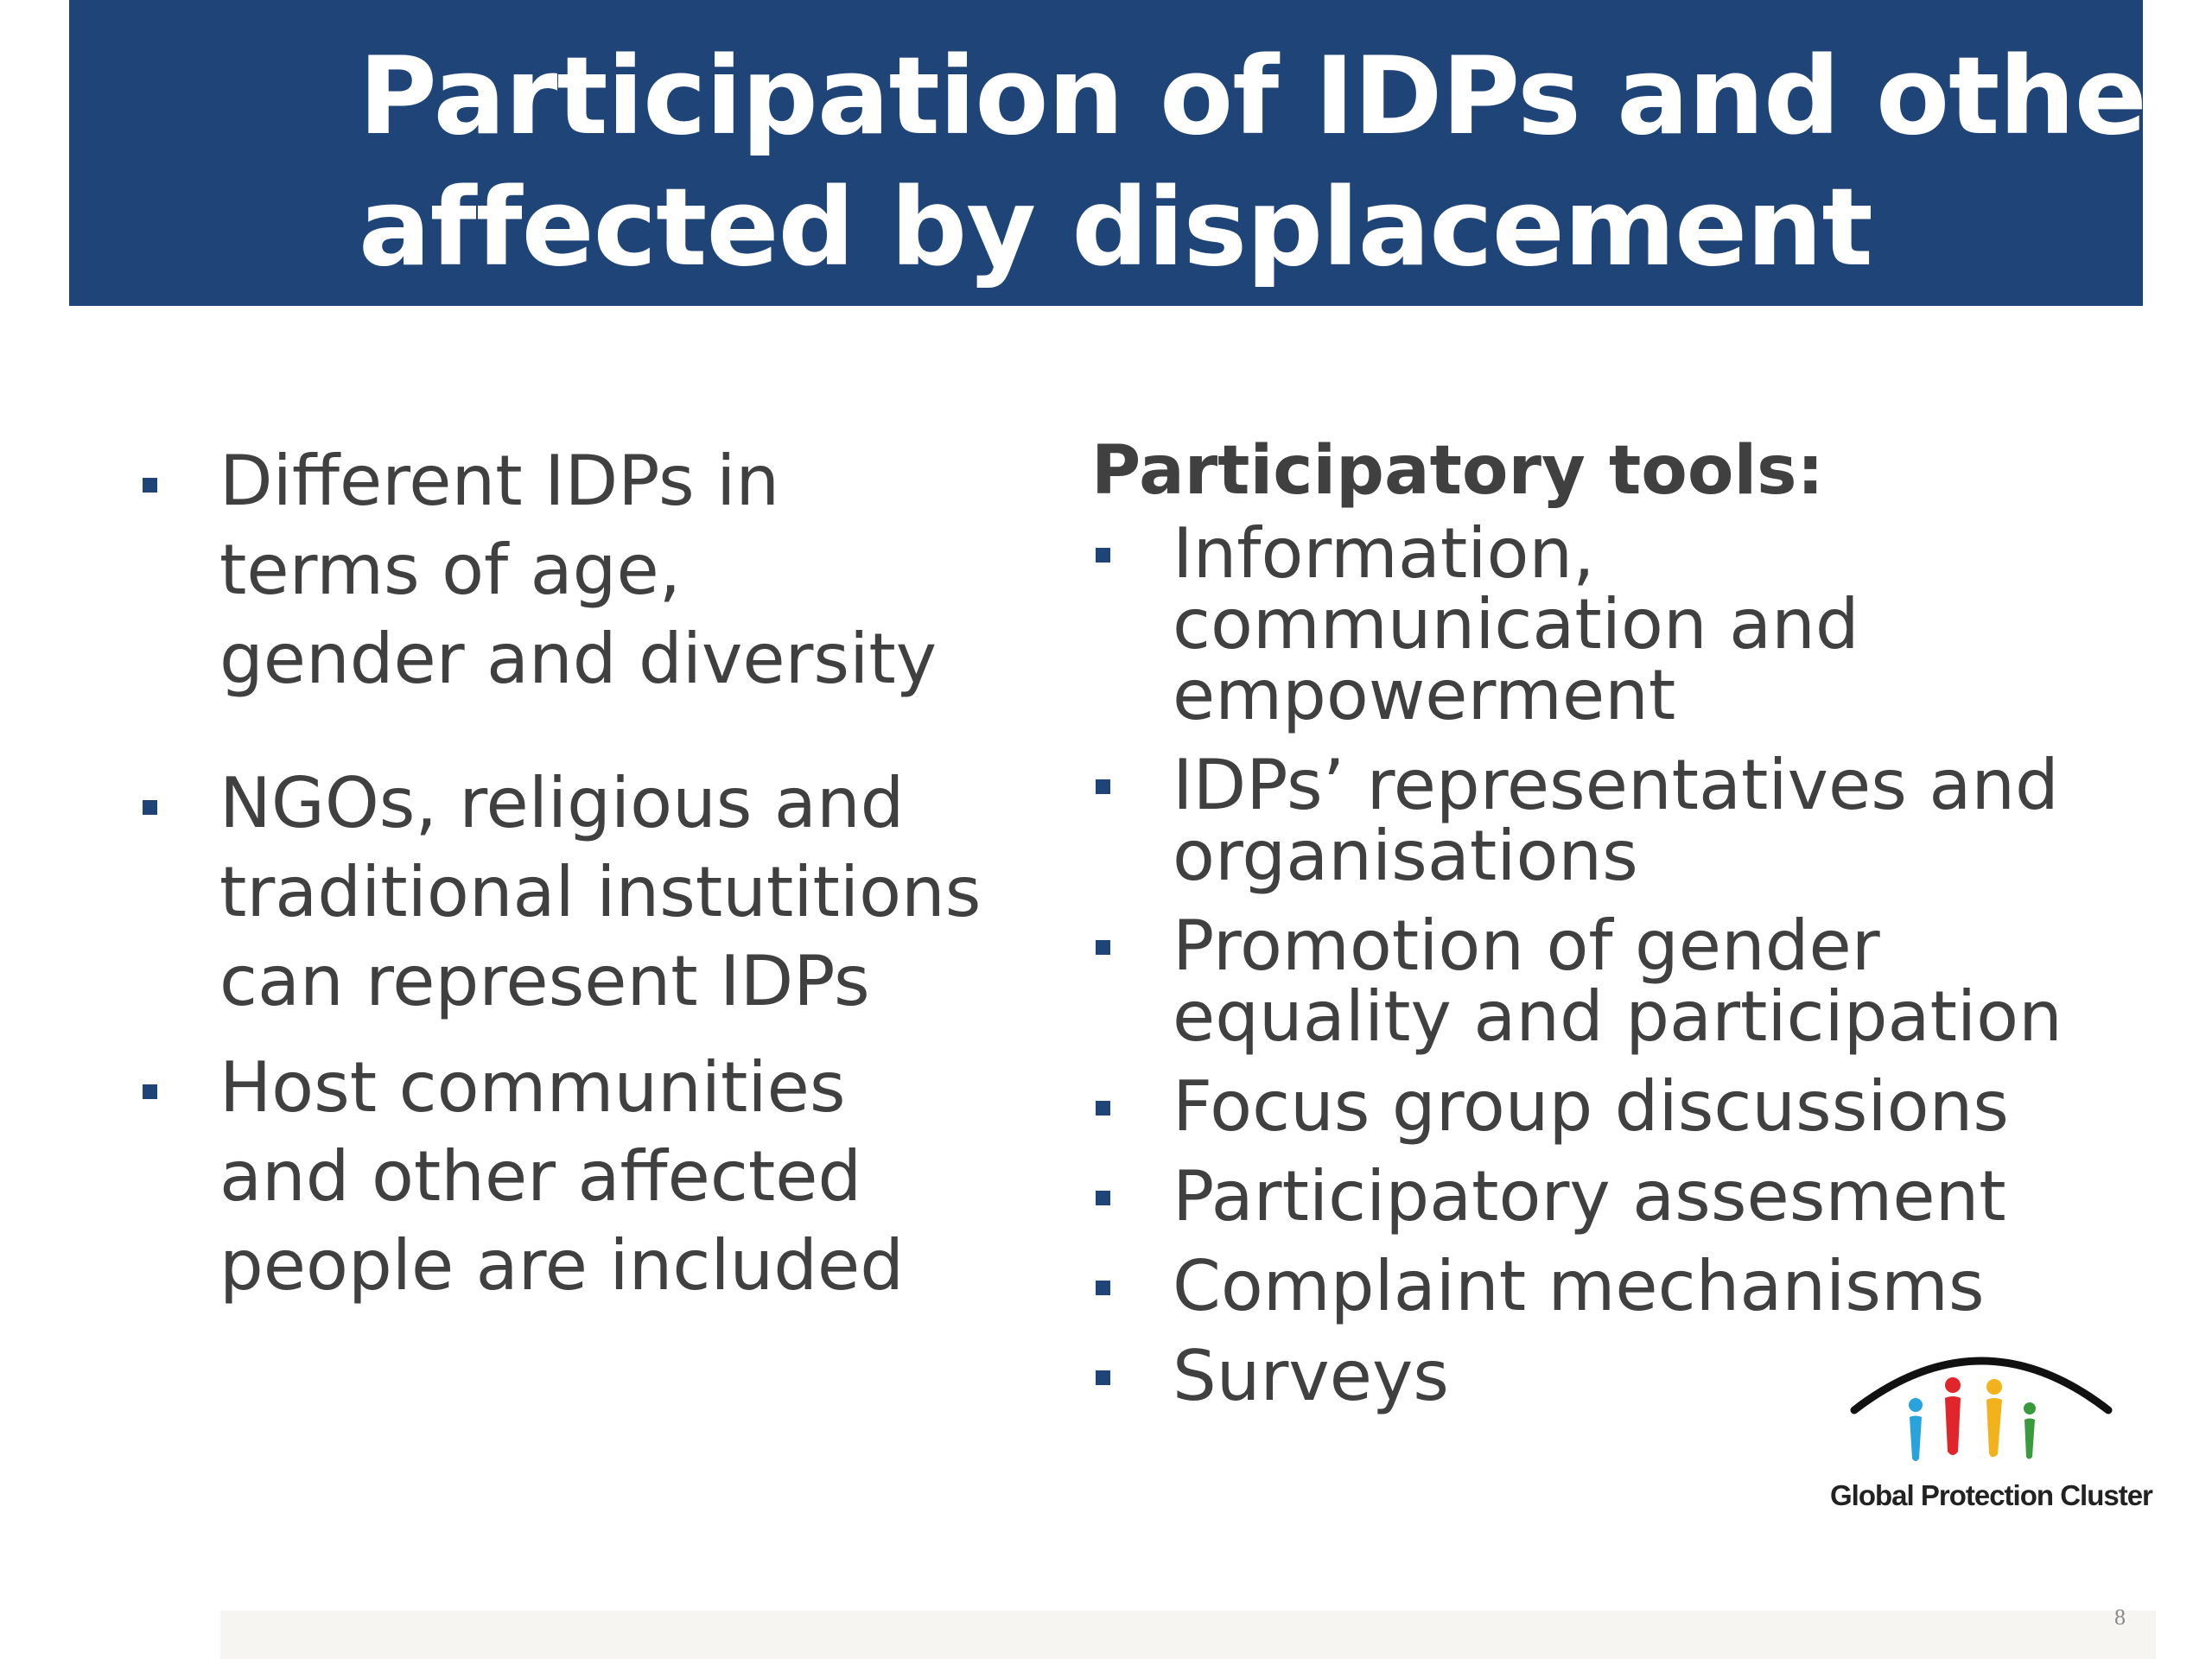  I want to click on list-item-line: organisations, so click(1405, 856).